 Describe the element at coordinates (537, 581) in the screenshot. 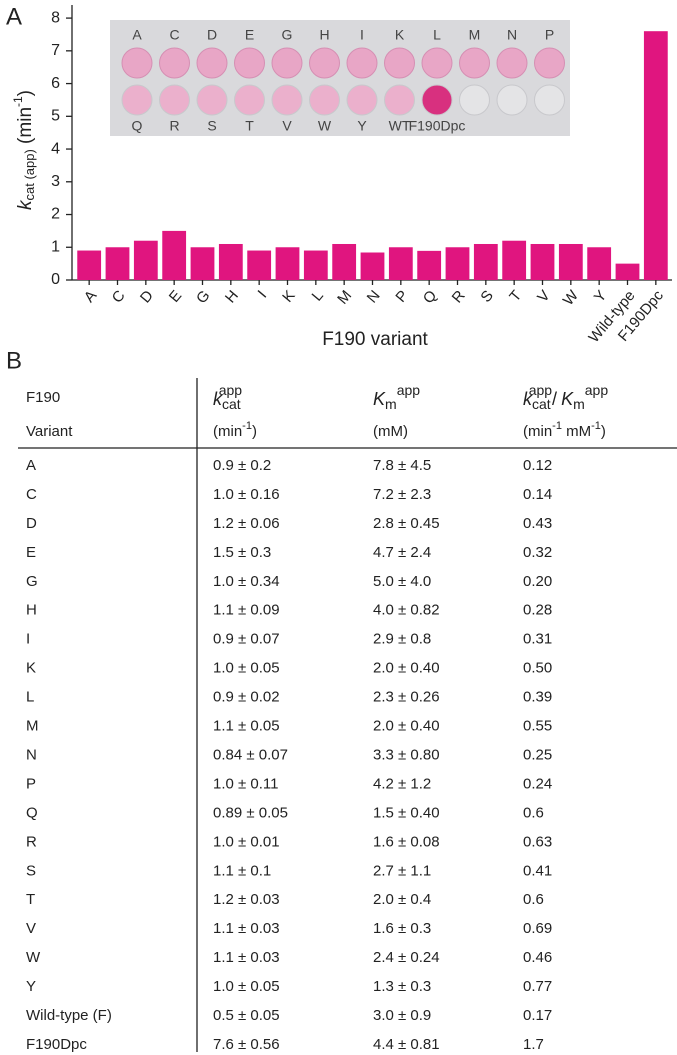

I see `table-cell: 0.20` at that location.